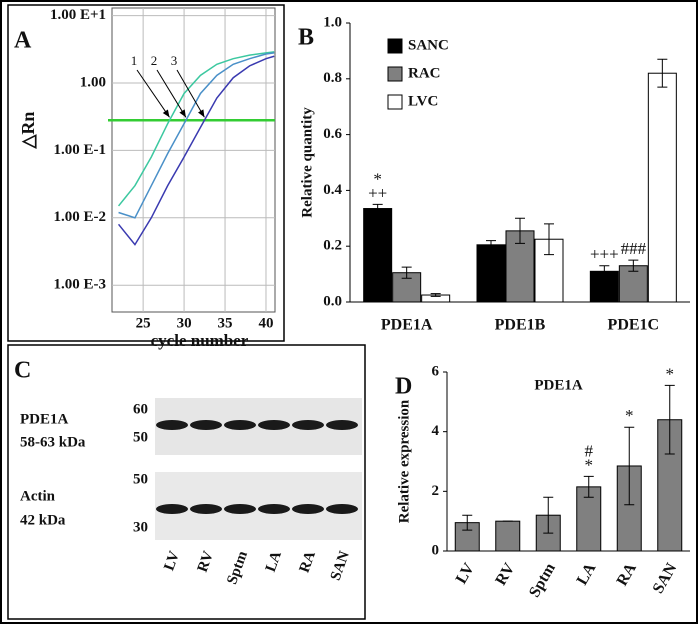 This screenshot has width=698, height=624. I want to click on x-tick-label: PDE1B, so click(520, 325).